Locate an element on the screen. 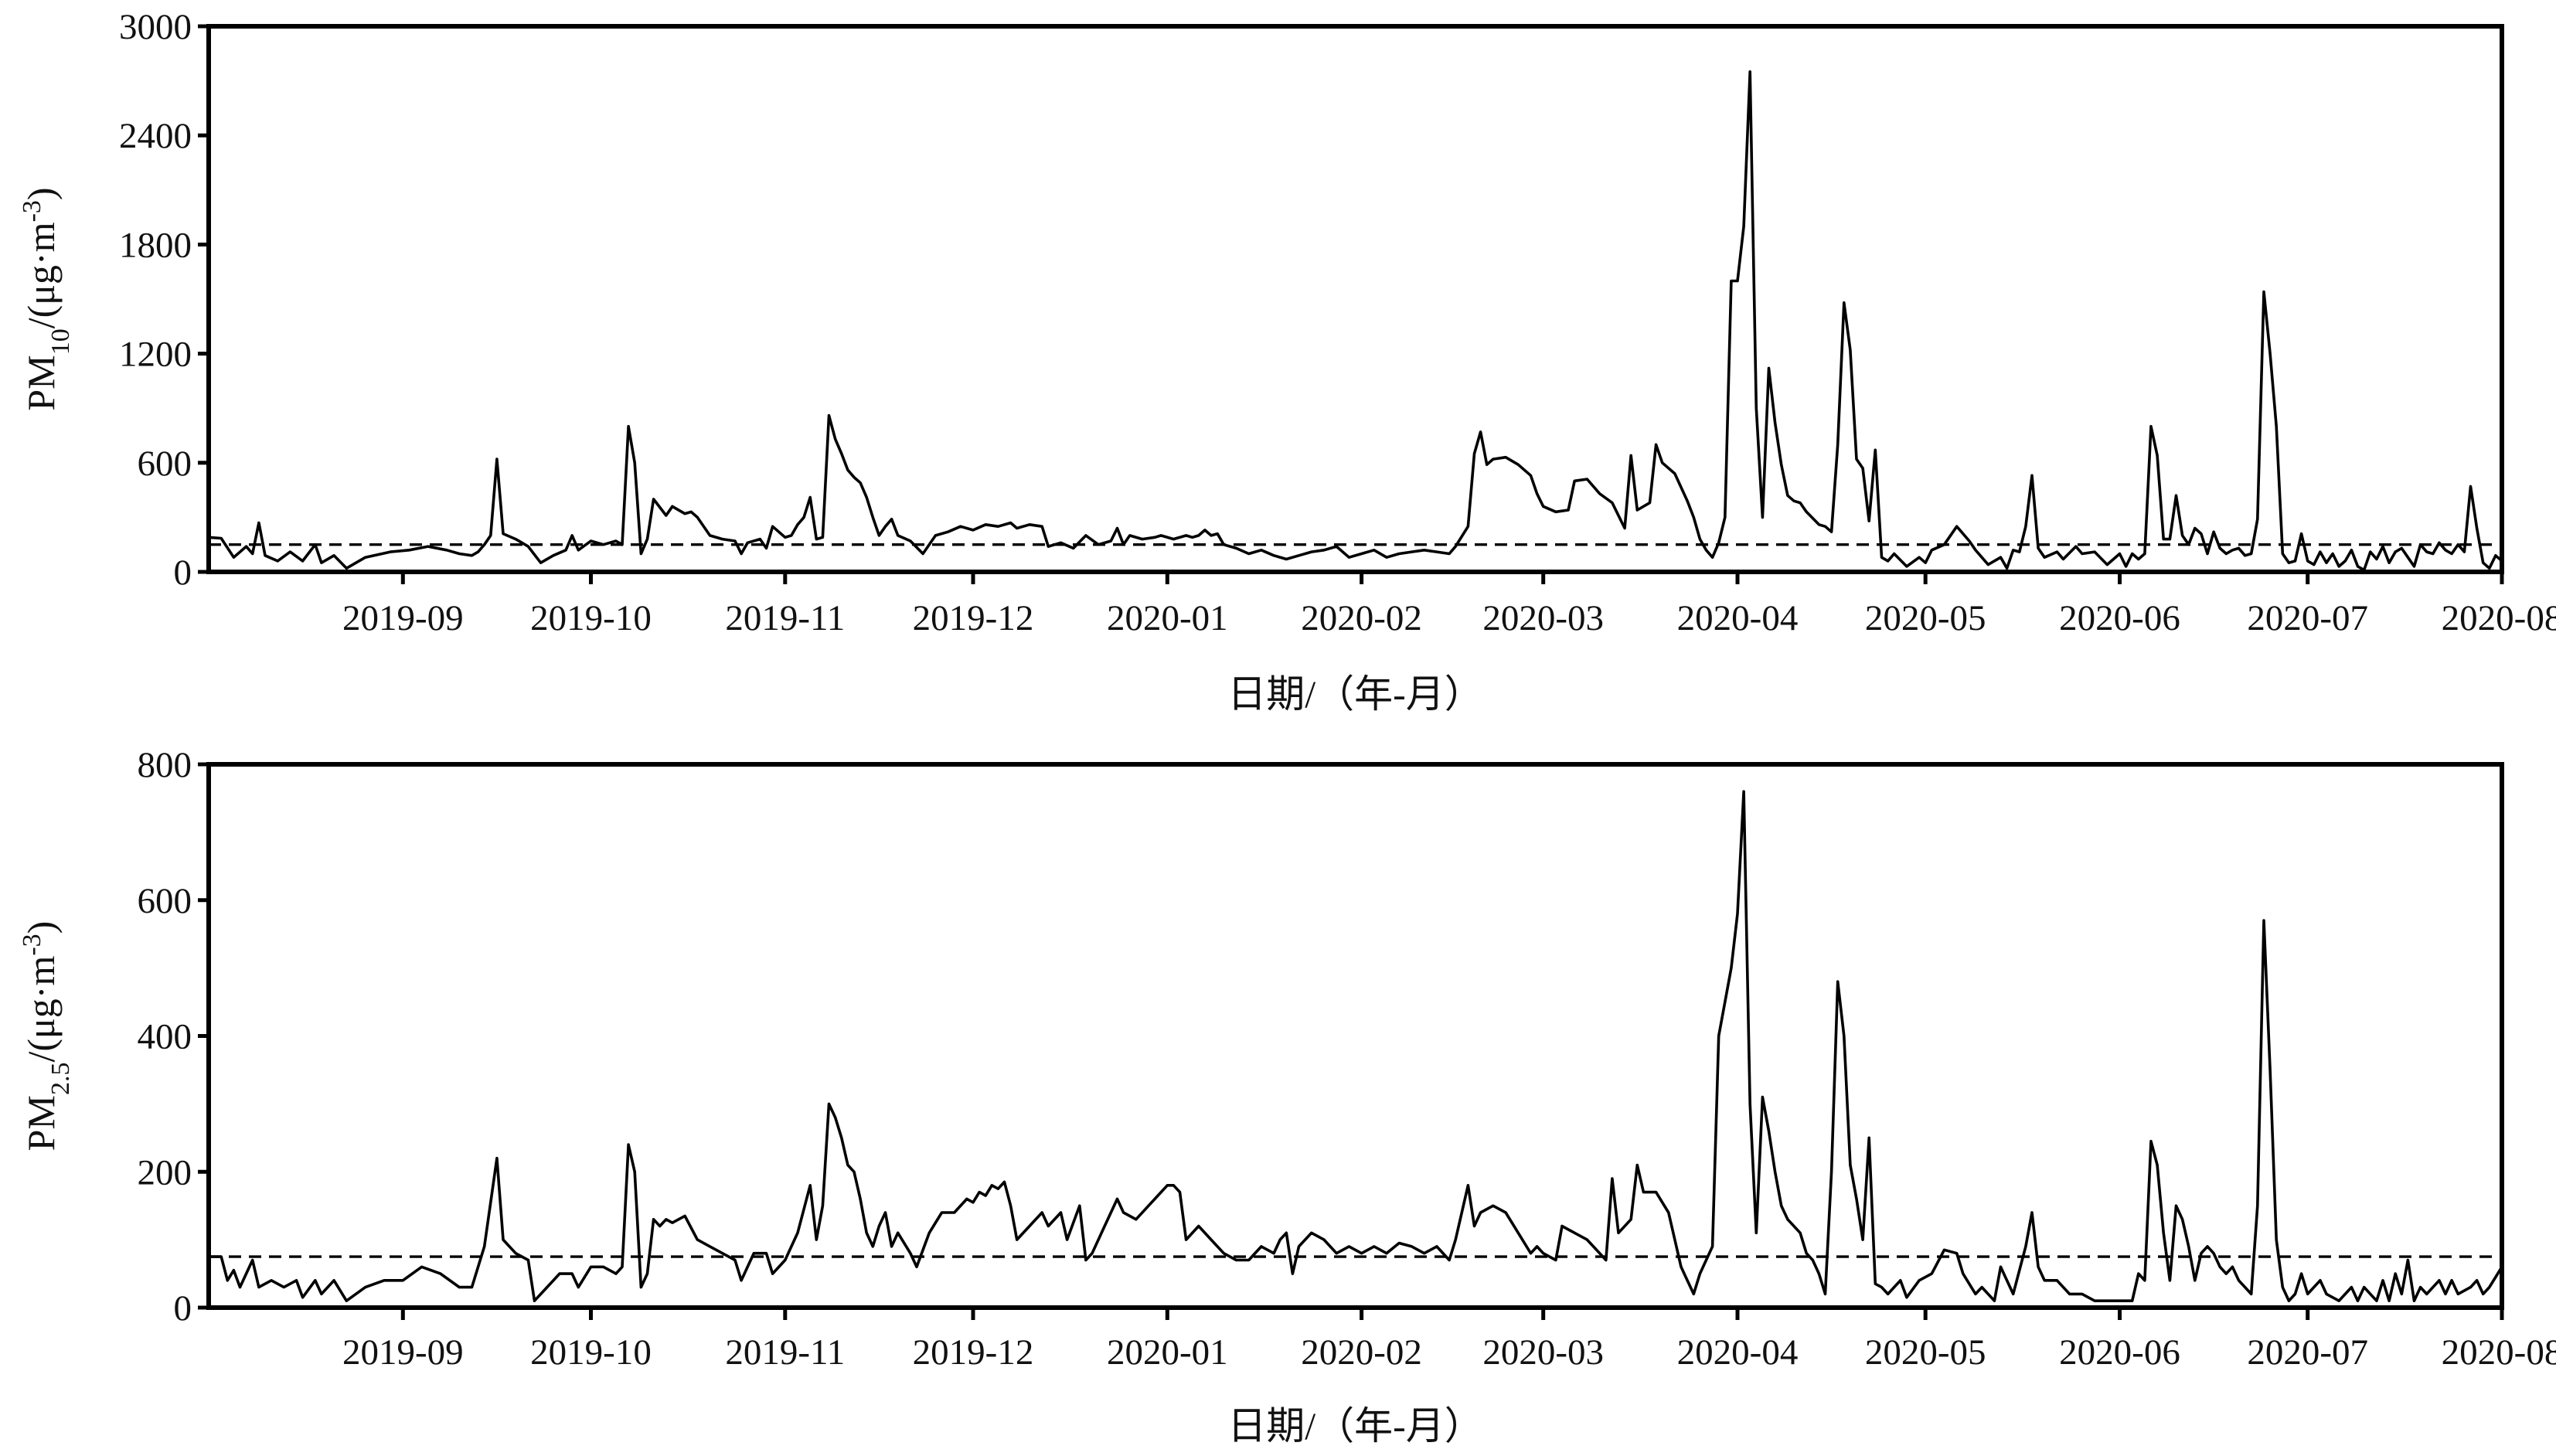  y-tick-label: 200 is located at coordinates (165, 1172).